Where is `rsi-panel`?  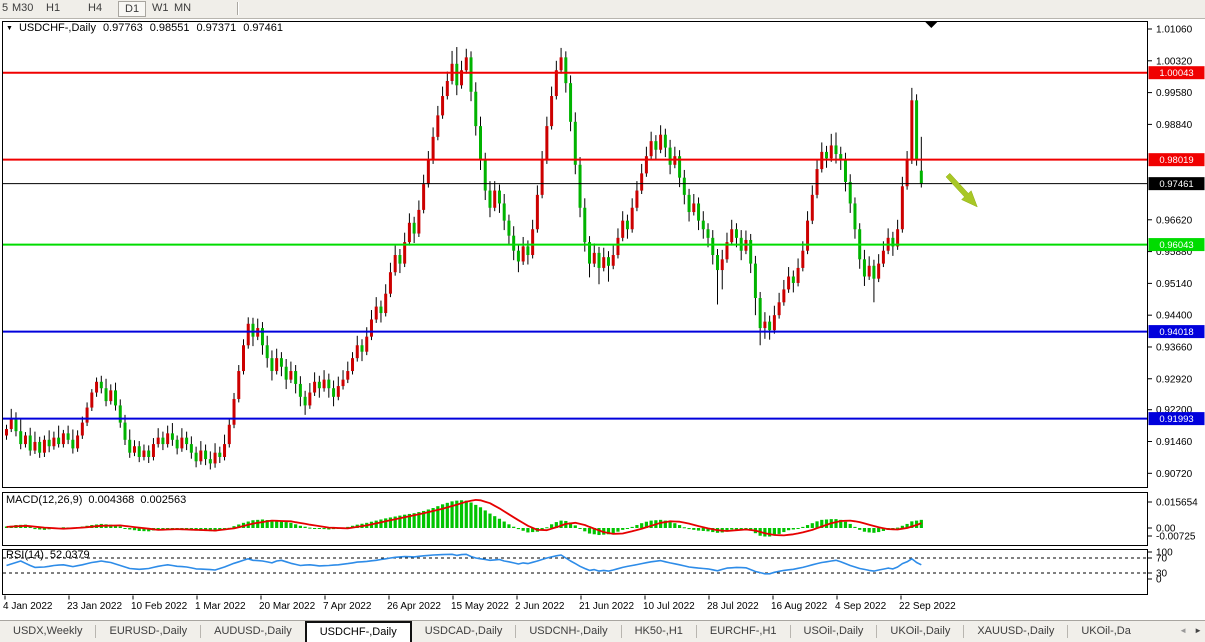 rsi-panel is located at coordinates (575, 572).